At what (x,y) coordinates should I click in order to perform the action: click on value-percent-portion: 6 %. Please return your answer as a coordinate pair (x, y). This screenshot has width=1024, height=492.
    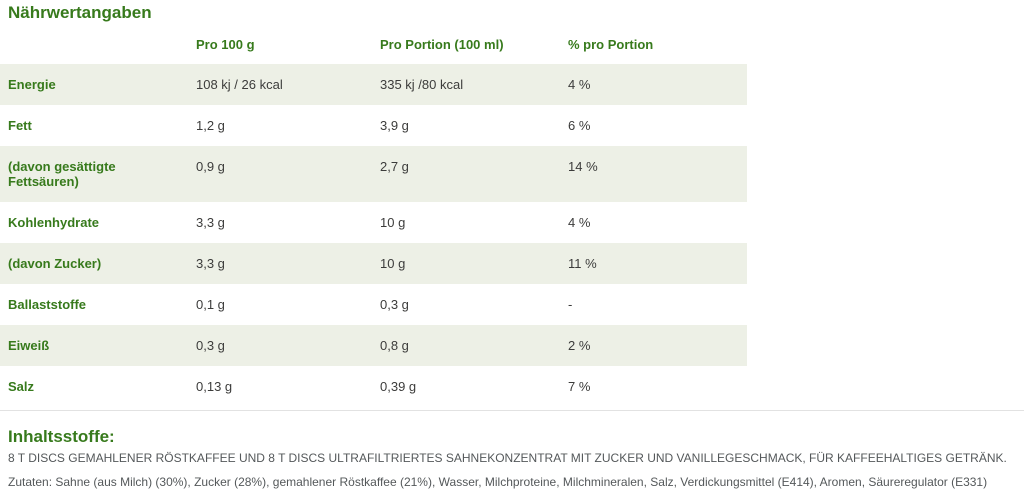
    Looking at the image, I should click on (579, 125).